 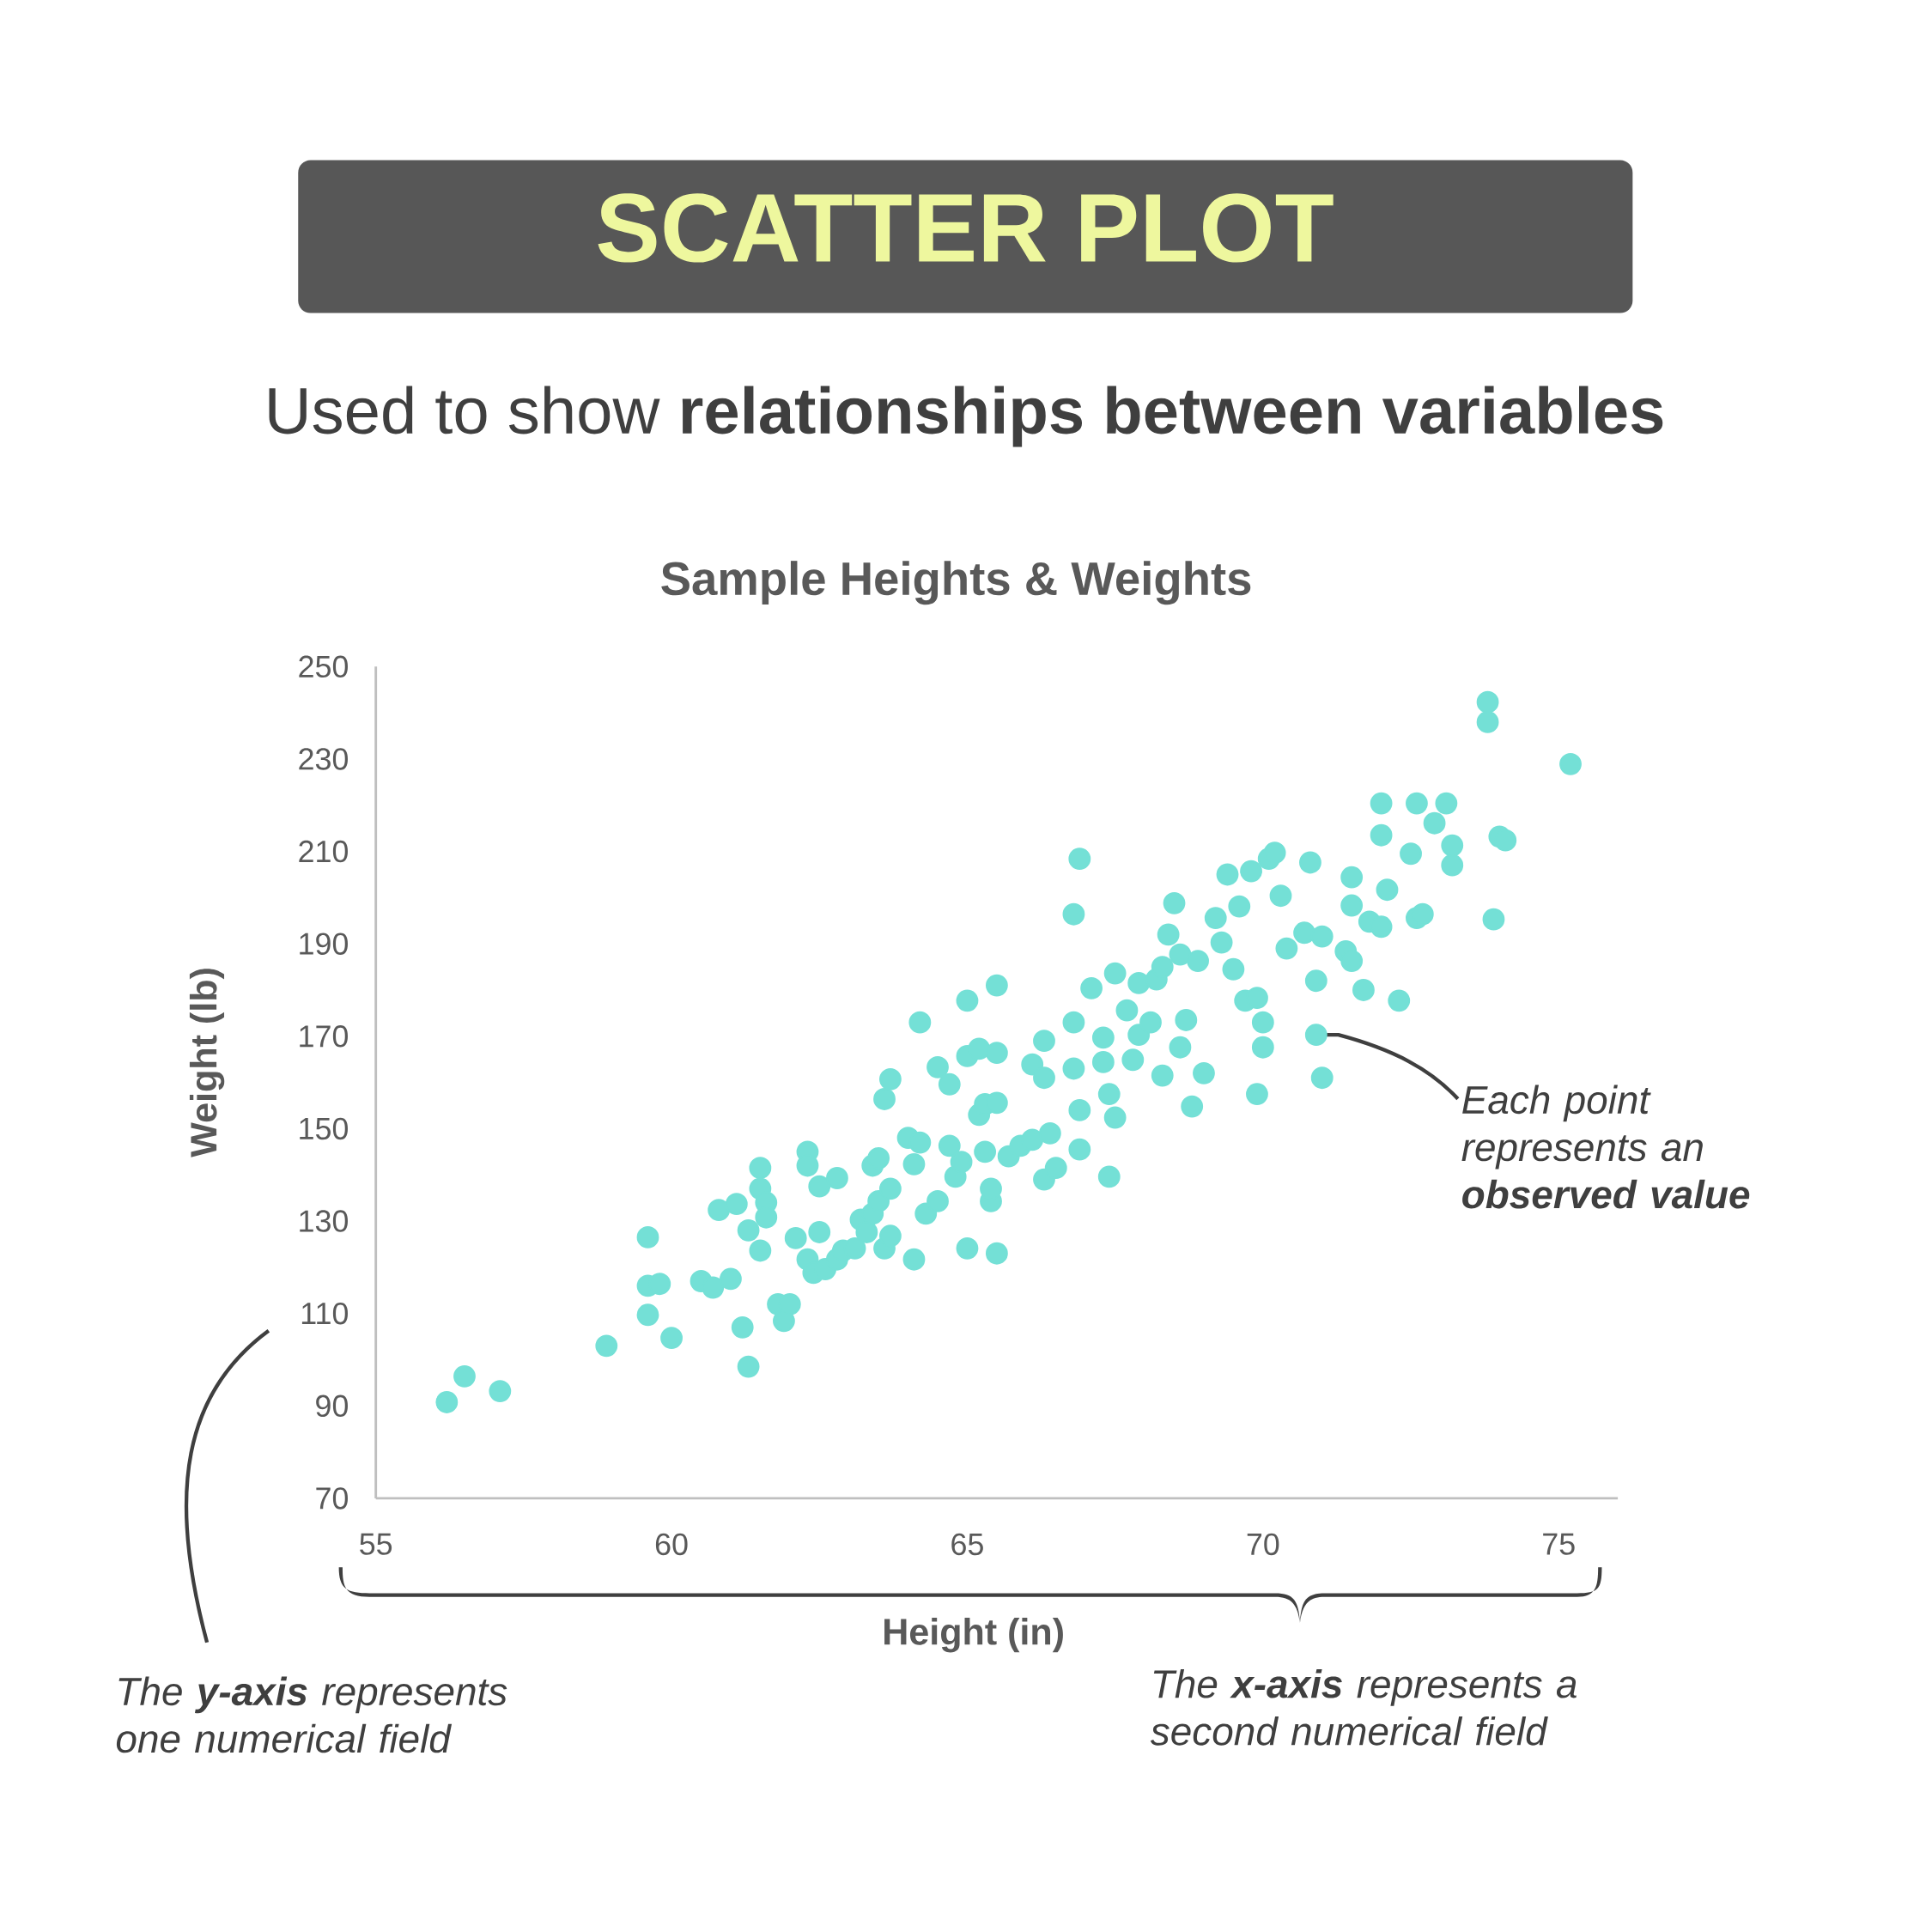 What do you see at coordinates (332, 1406) in the screenshot?
I see `y-tick-label: 90` at bounding box center [332, 1406].